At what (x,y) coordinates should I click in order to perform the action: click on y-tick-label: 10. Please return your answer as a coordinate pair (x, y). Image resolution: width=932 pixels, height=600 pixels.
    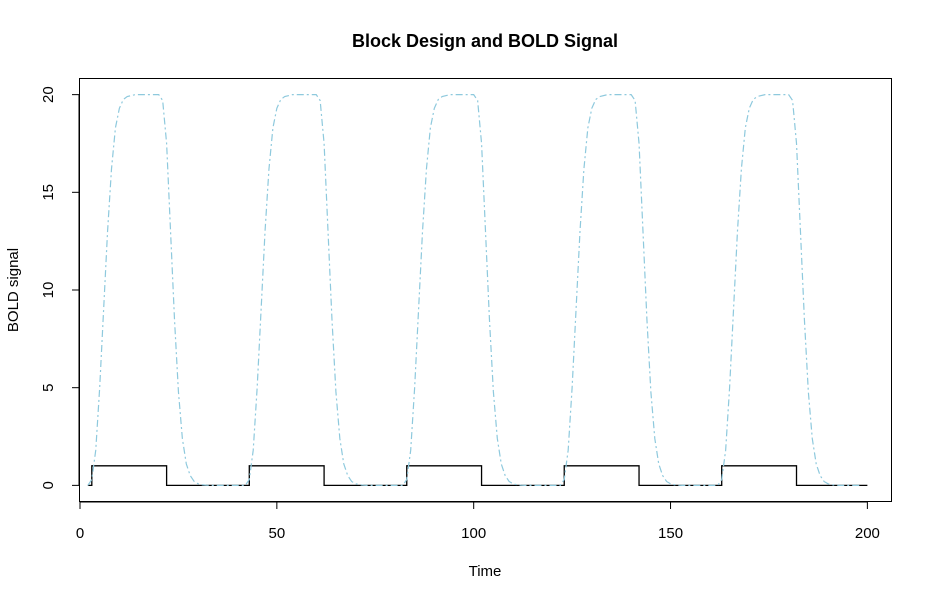
    Looking at the image, I should click on (48, 290).